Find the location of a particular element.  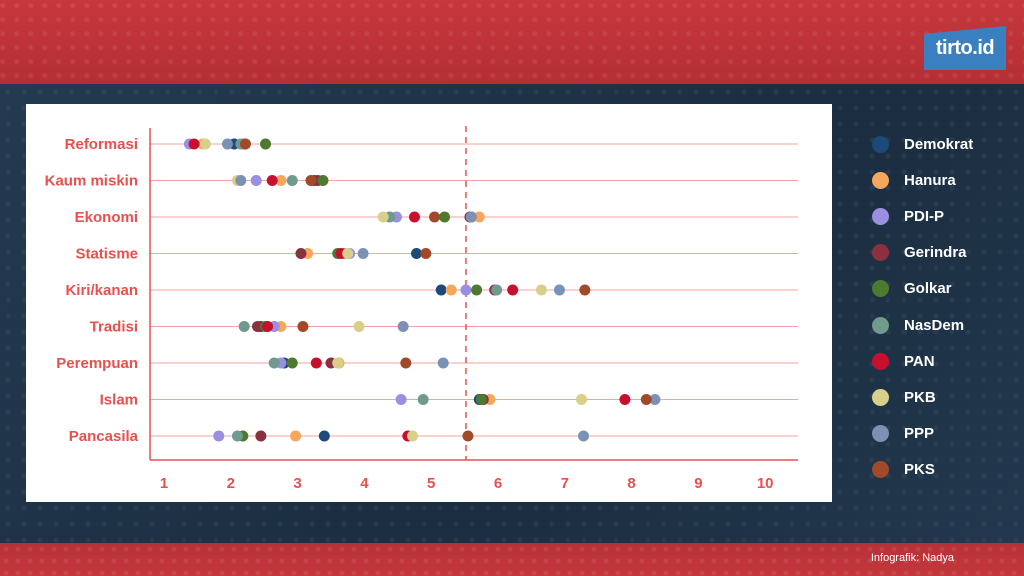

legend-item: PDI-P is located at coordinates (942, 216).